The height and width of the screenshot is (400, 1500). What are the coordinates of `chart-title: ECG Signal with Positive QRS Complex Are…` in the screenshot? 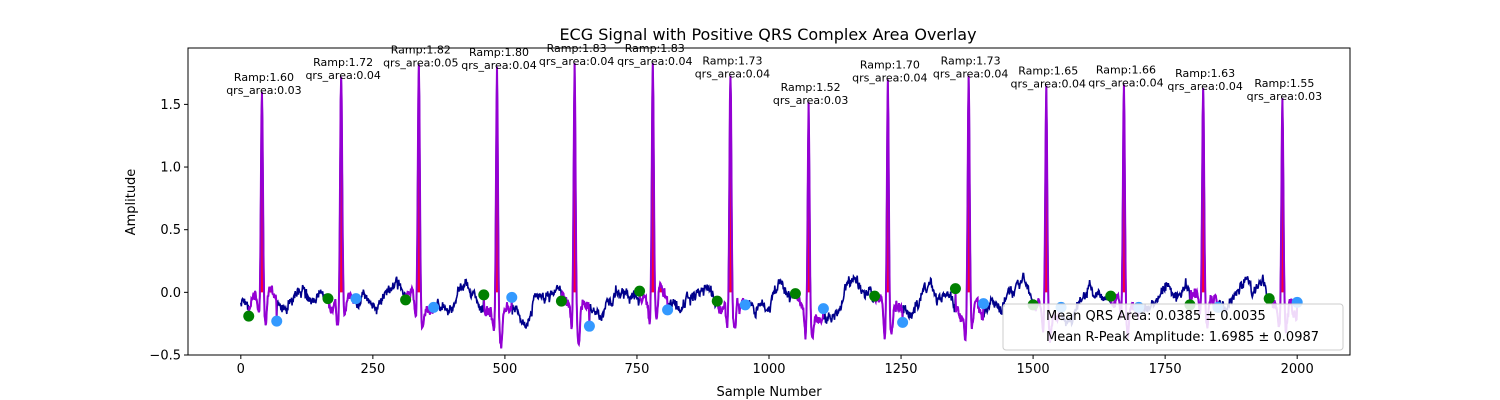 It's located at (767, 34).